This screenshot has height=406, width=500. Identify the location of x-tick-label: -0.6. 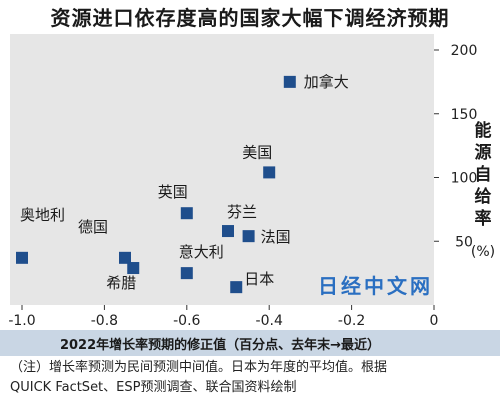
(186, 321).